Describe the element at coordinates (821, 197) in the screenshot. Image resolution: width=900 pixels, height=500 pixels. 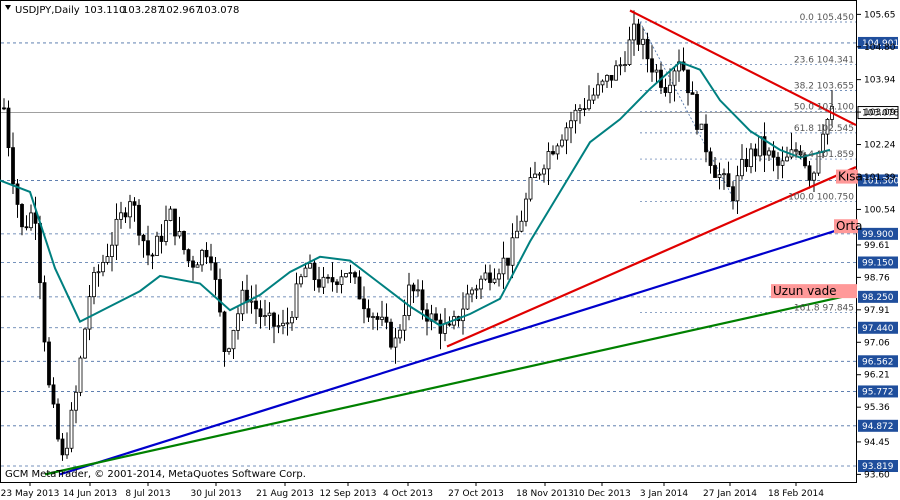
I see `fib-level-label: 100.0 100.750` at that location.